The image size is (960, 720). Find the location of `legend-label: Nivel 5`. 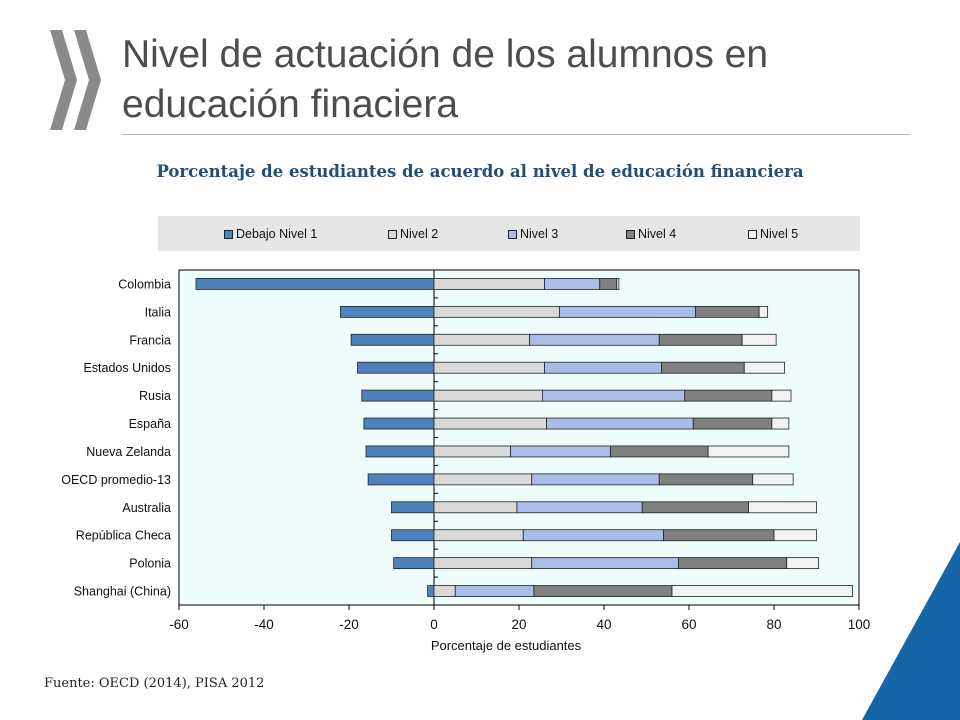

legend-label: Nivel 5 is located at coordinates (779, 234).